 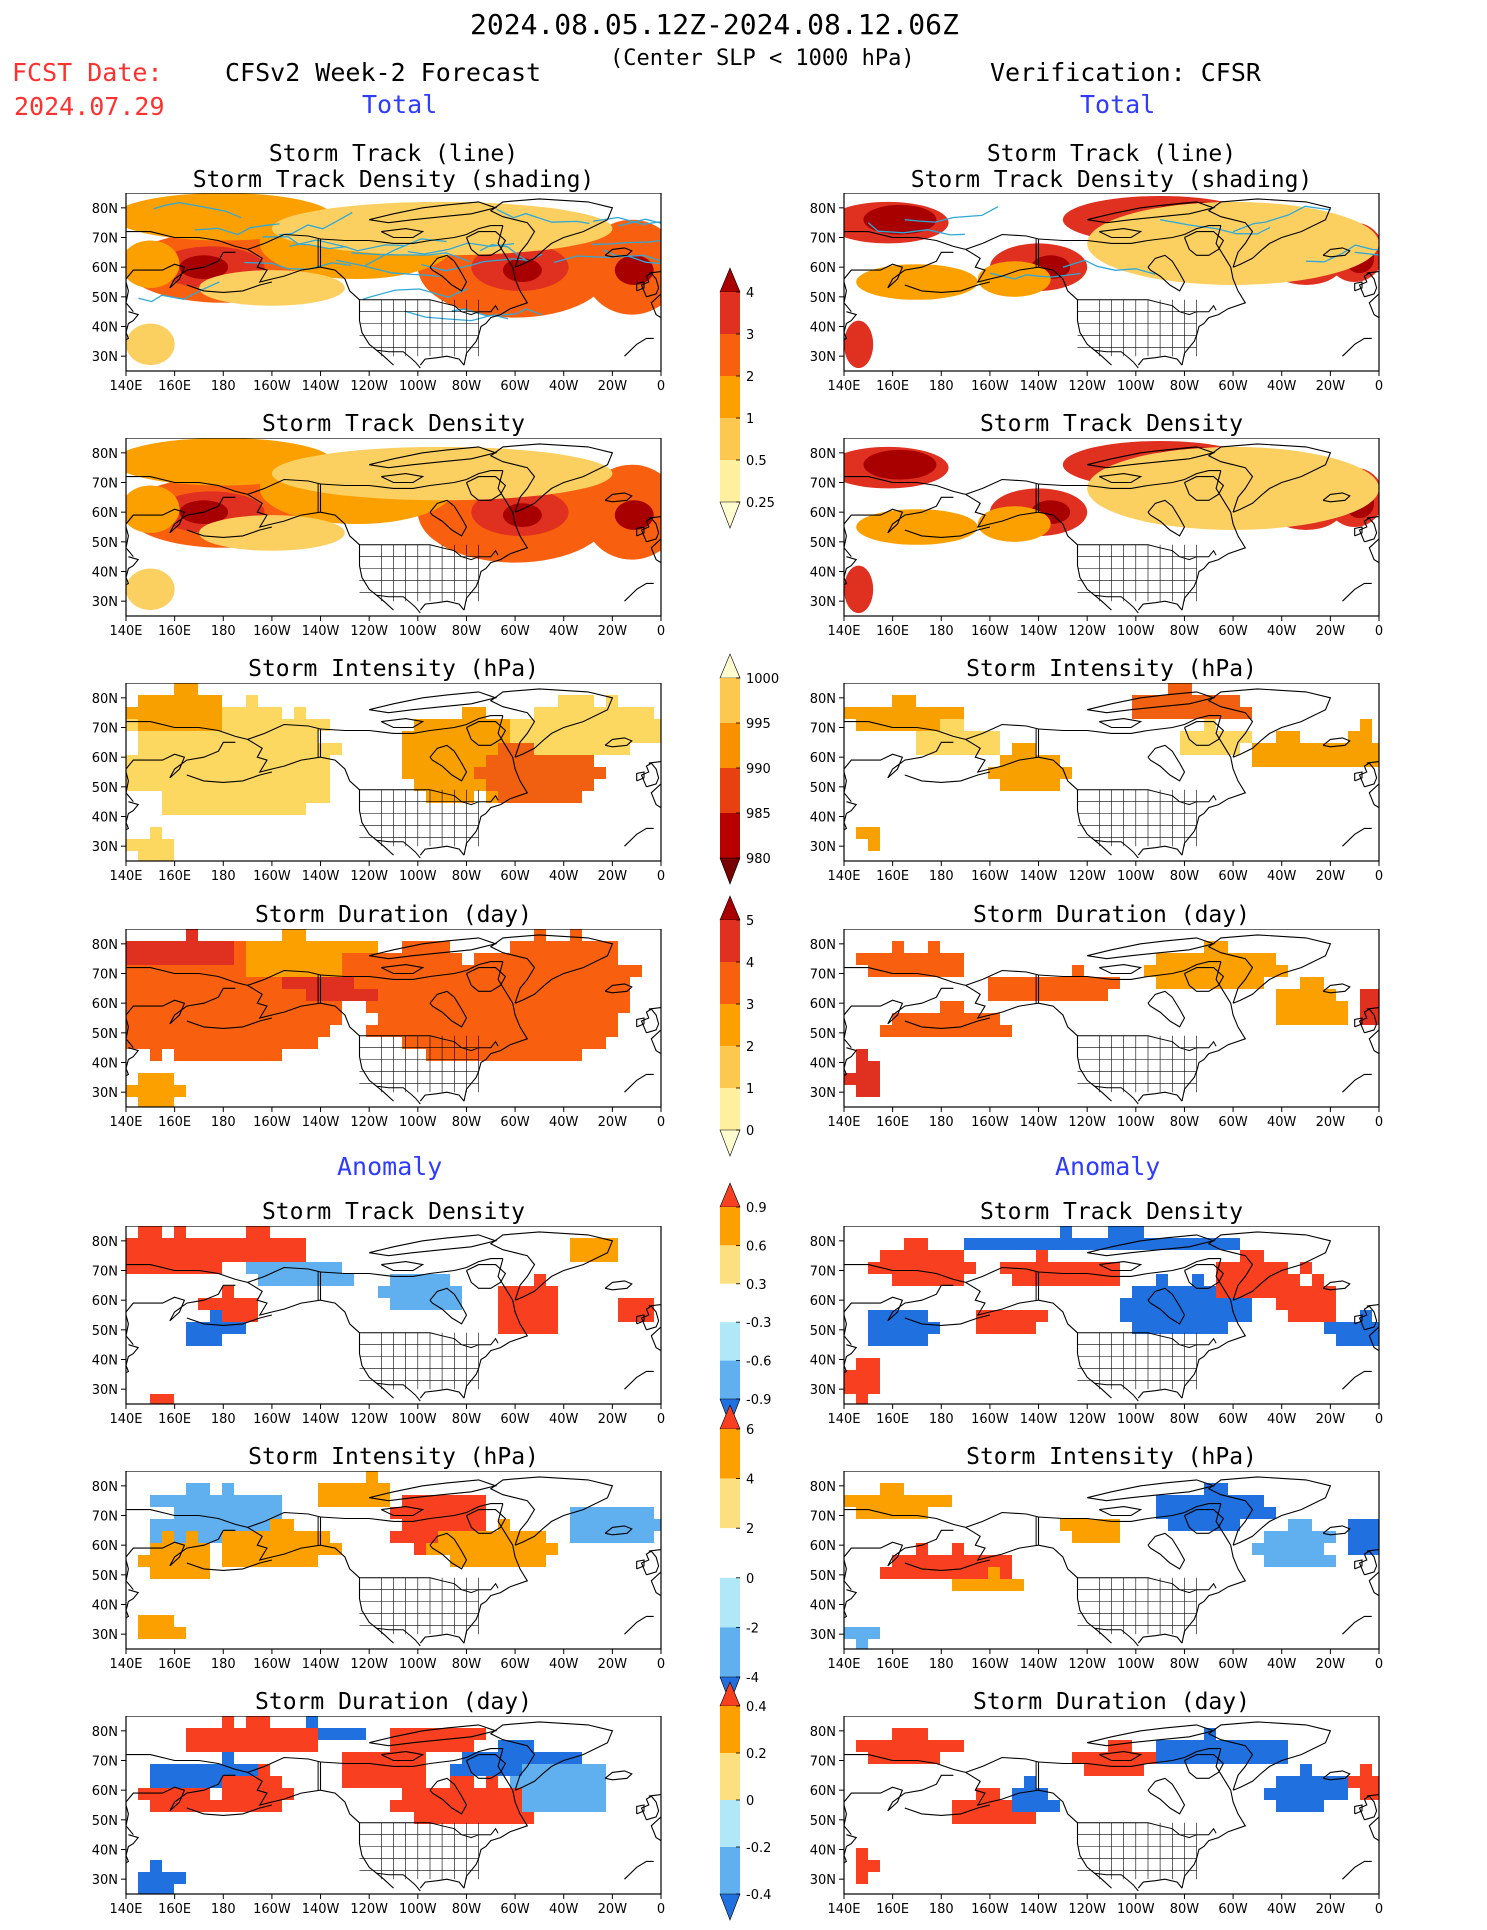 What do you see at coordinates (369, 1419) in the screenshot?
I see `lon-tick-label: 120W` at bounding box center [369, 1419].